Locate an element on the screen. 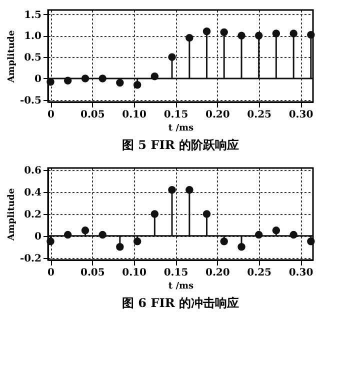 Image resolution: width=350 pixels, height=378 pixels. y-tick-label: 0.2 is located at coordinates (33, 215).